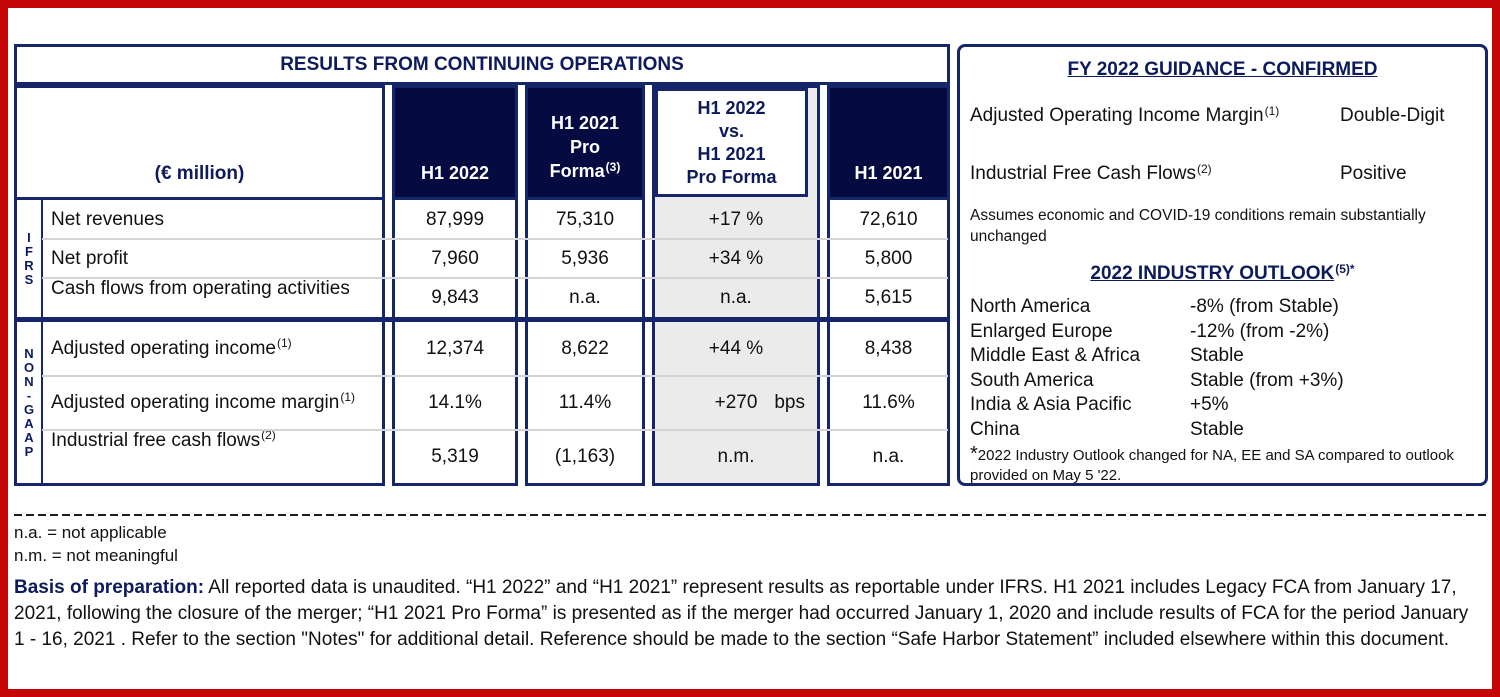 The width and height of the screenshot is (1500, 697). I want to click on column-header-vs-wrap: H1 2022 vs. H1 2021 Pro Forma, so click(736, 144).